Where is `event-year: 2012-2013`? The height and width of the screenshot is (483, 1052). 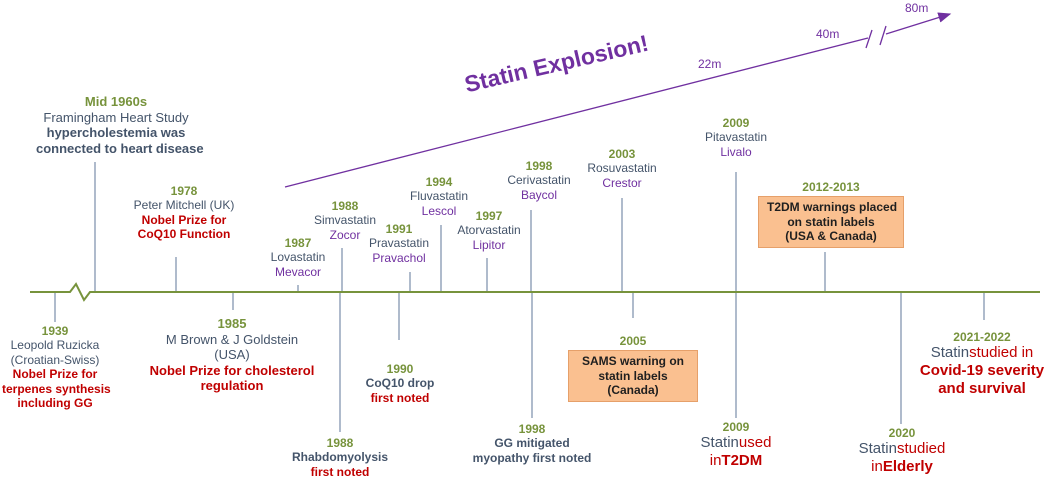 event-year: 2012-2013 is located at coordinates (831, 187).